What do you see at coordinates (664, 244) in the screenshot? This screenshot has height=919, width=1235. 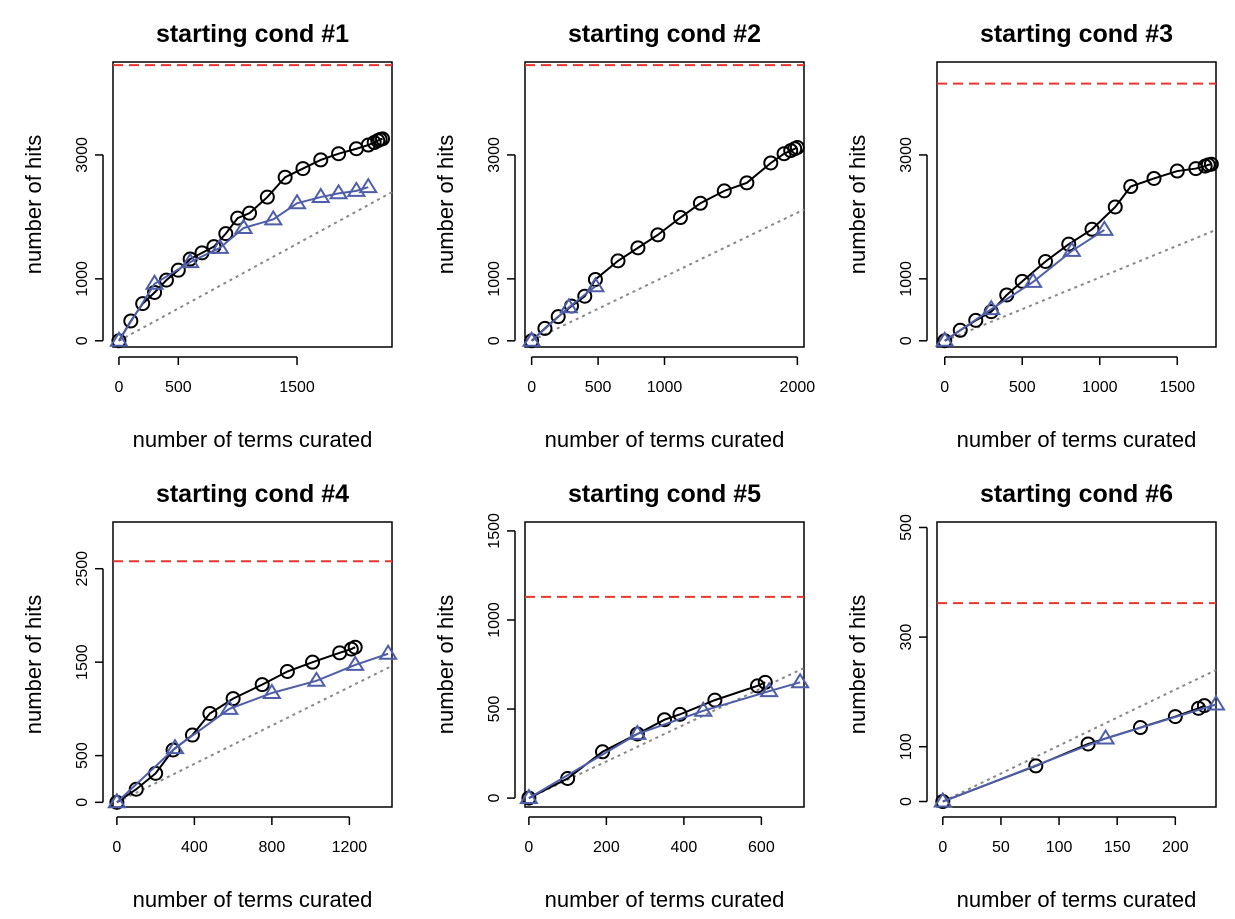 I see `series-circle` at bounding box center [664, 244].